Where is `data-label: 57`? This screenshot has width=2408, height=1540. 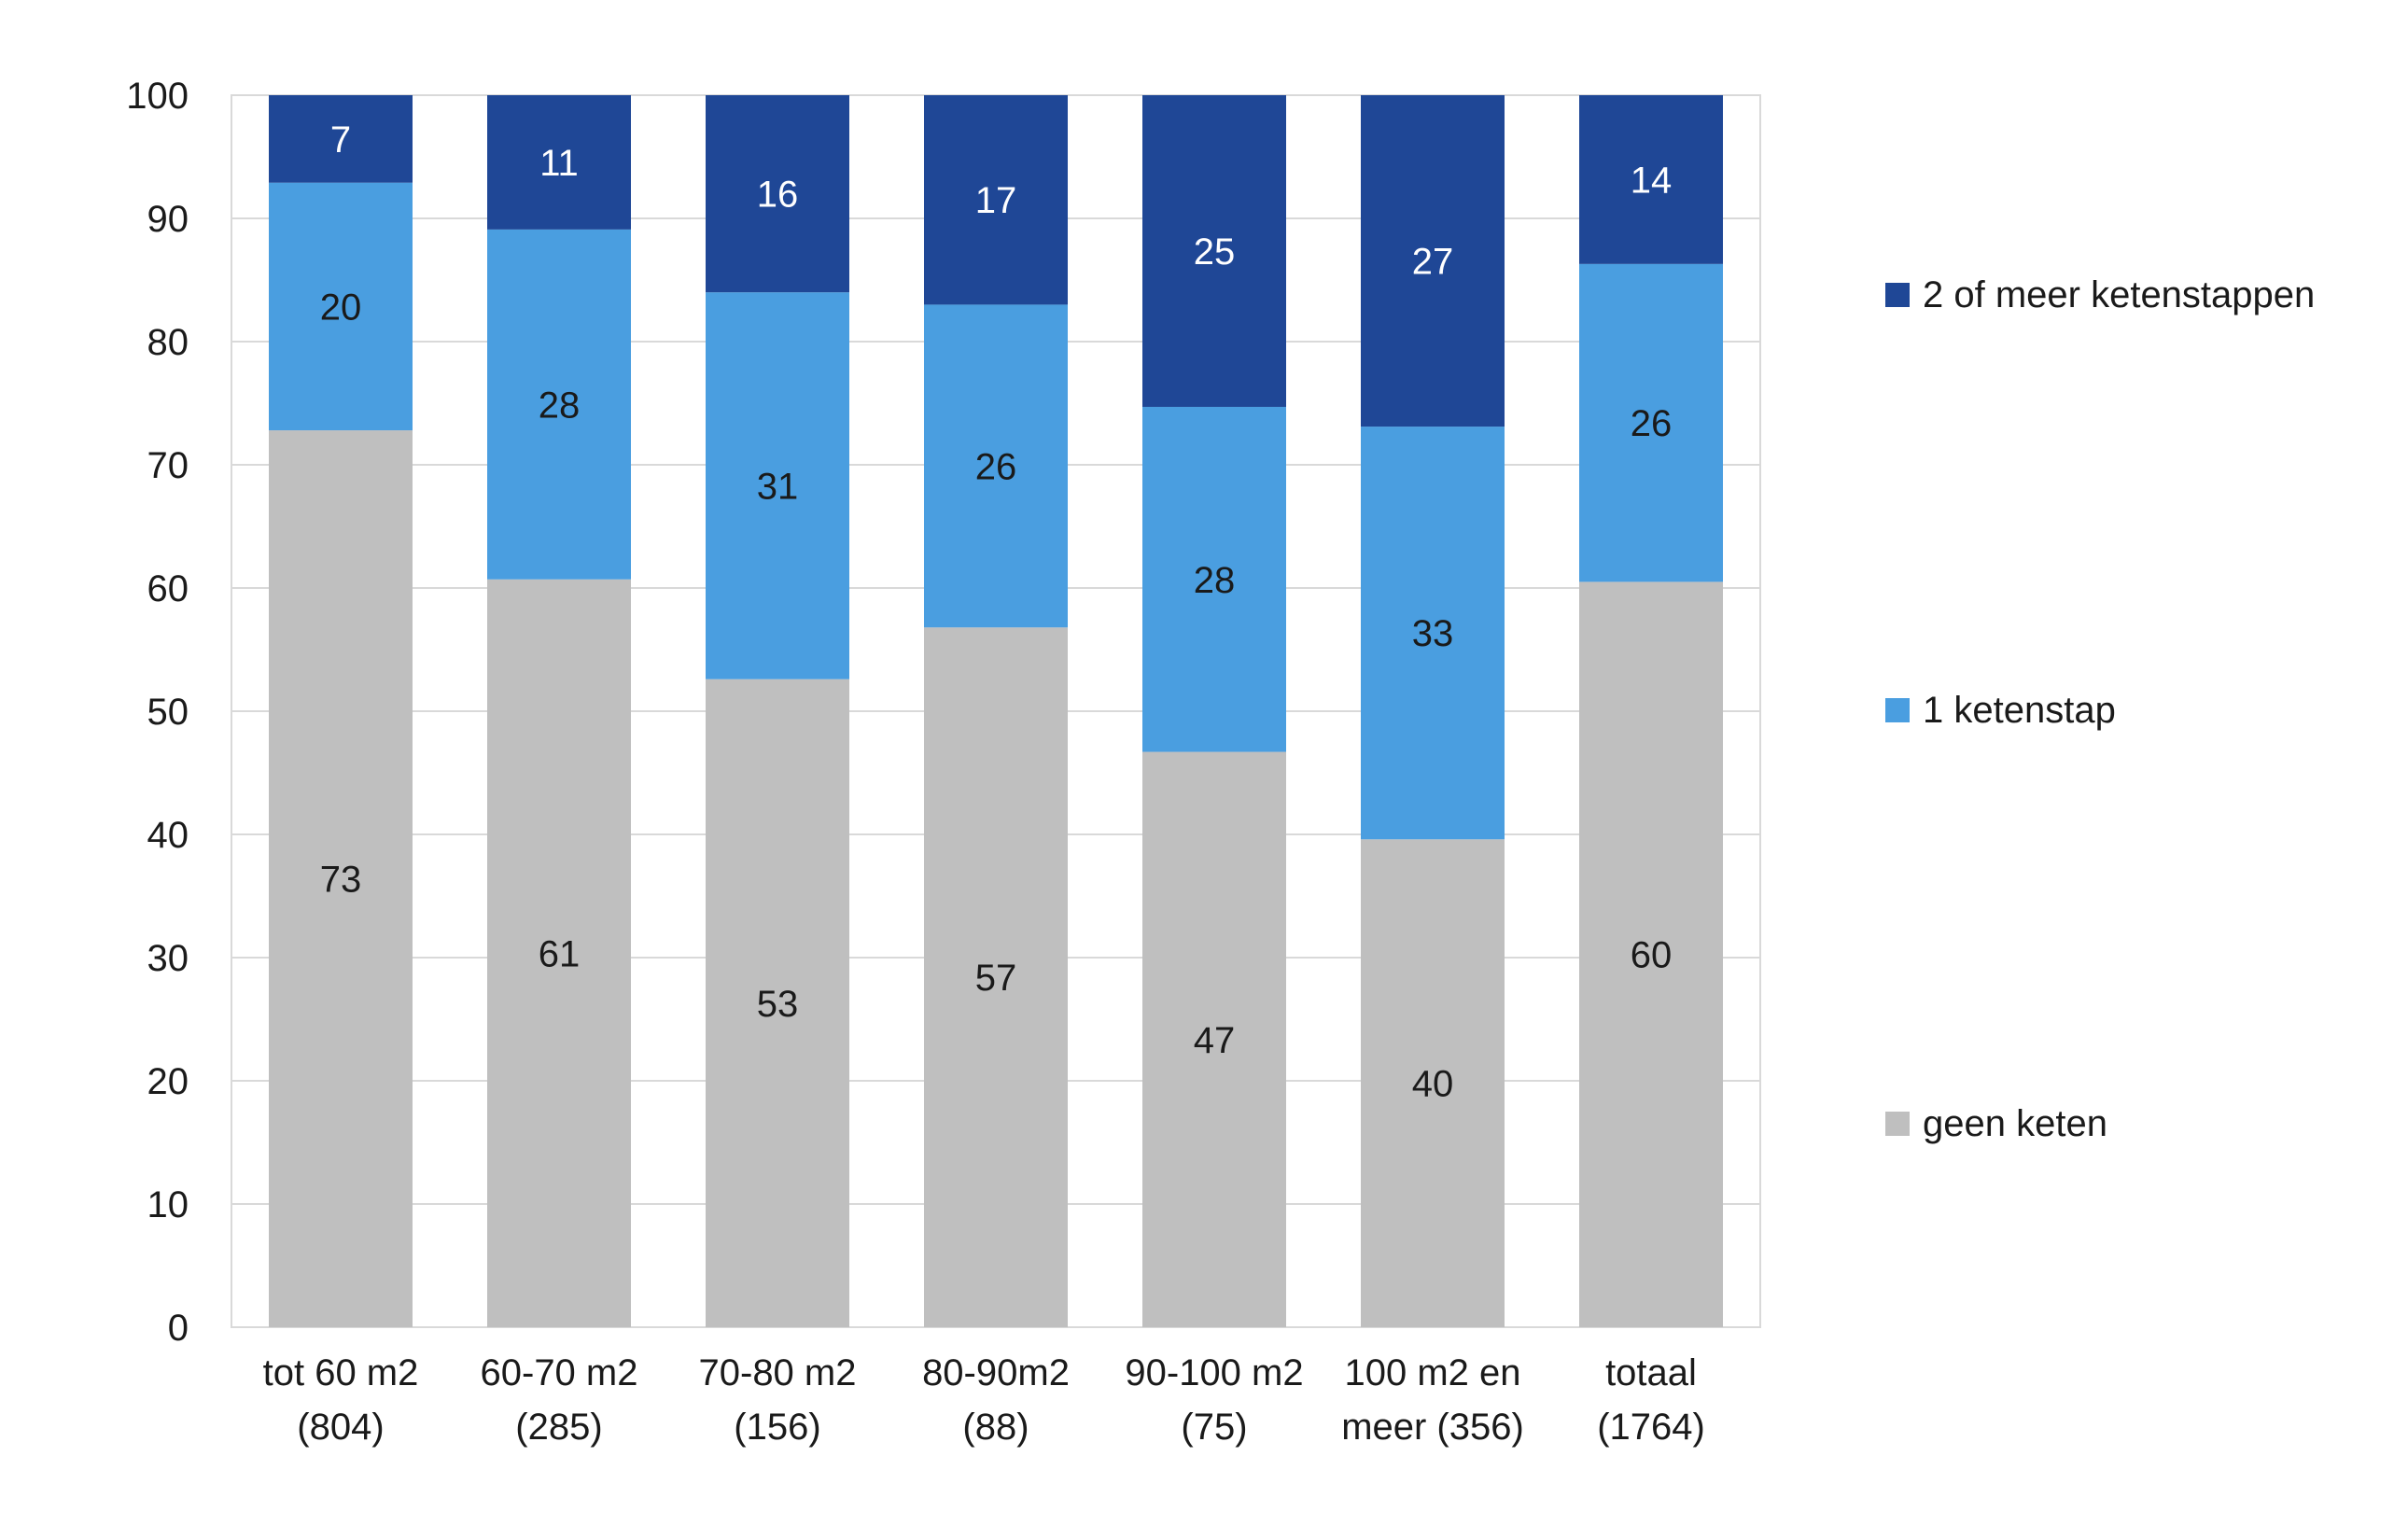 data-label: 57 is located at coordinates (996, 978).